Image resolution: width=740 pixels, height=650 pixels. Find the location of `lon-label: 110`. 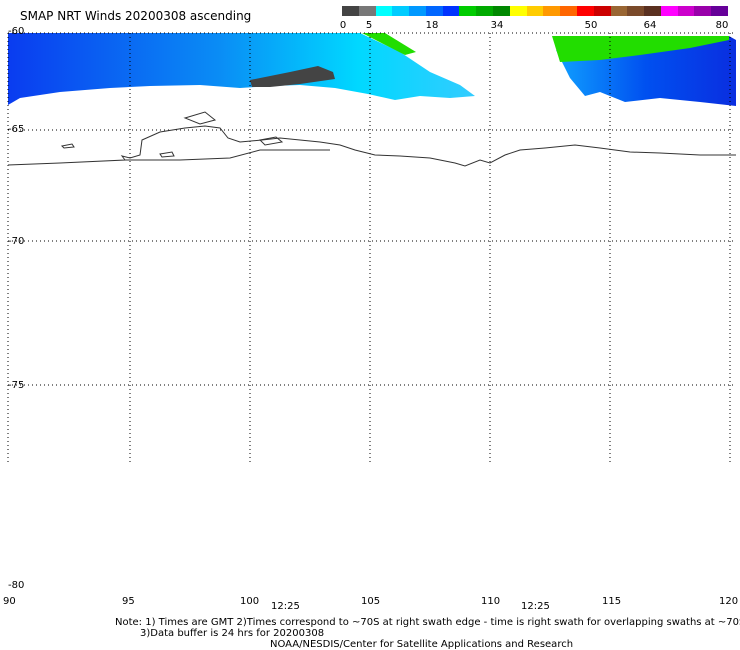

lon-label: 110 is located at coordinates (491, 601).